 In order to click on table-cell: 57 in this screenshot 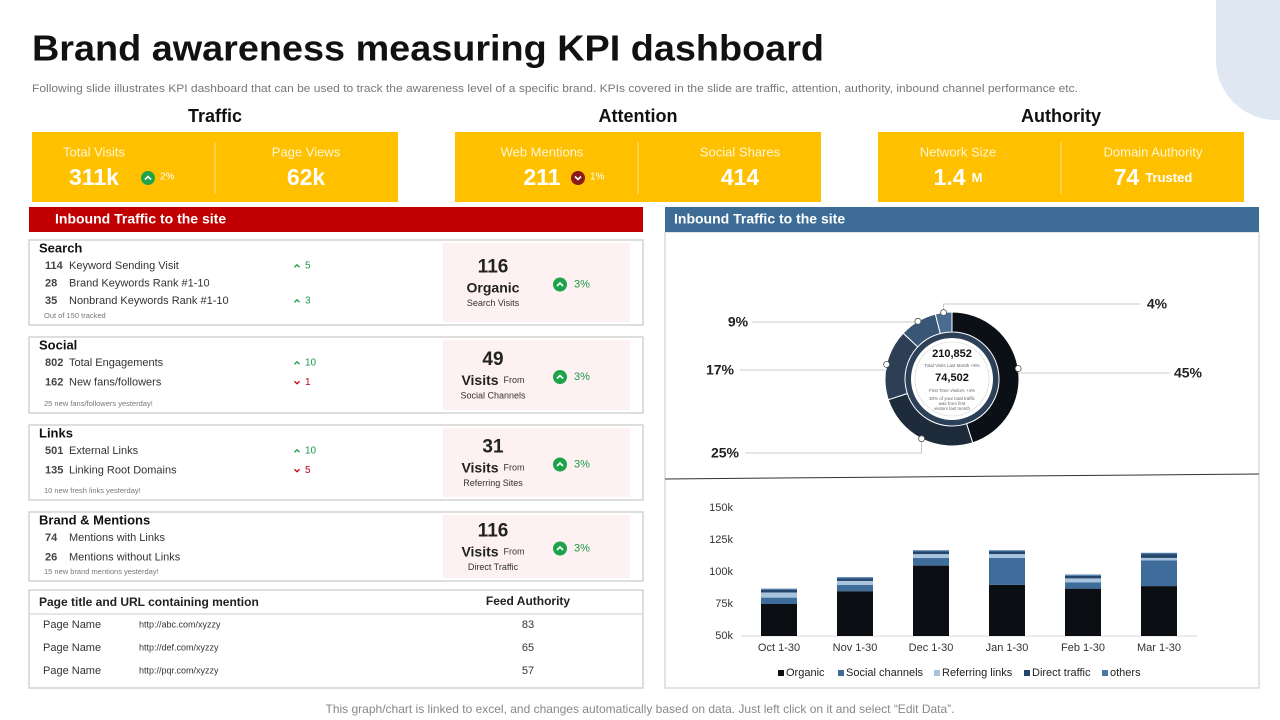, I will do `click(528, 671)`.